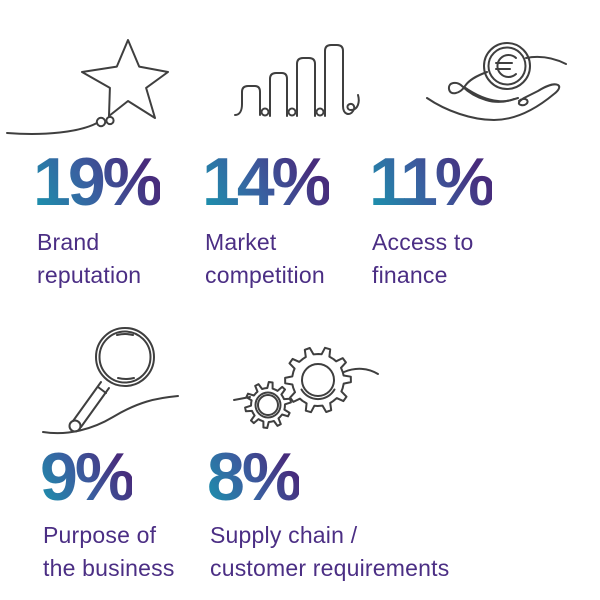 The width and height of the screenshot is (600, 600). What do you see at coordinates (89, 259) in the screenshot?
I see `stat-label-brand-reputation: Brand reputation` at bounding box center [89, 259].